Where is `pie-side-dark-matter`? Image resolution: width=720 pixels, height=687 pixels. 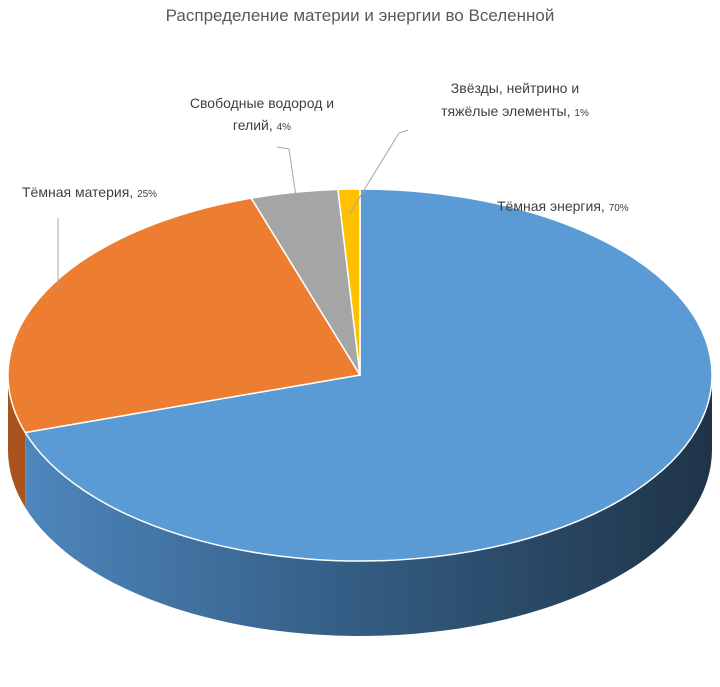
pie-side-dark-matter is located at coordinates (17, 441).